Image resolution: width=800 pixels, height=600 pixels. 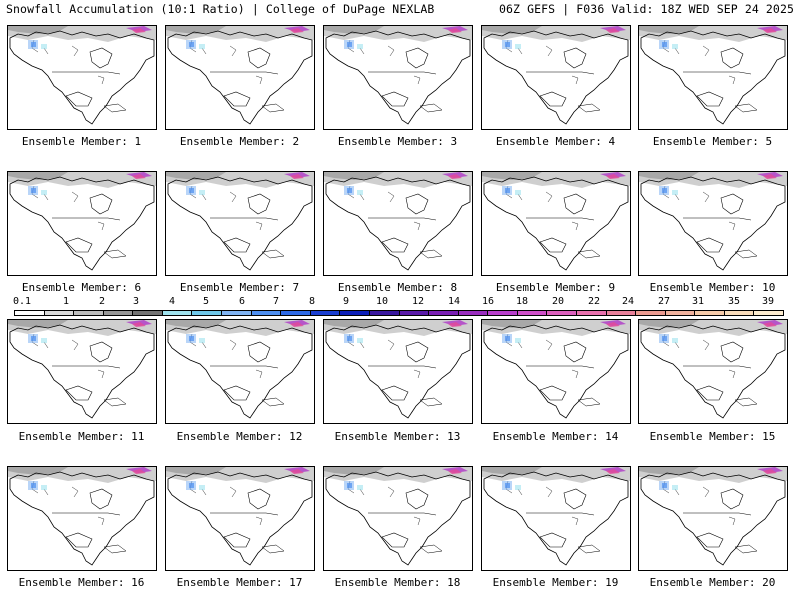 What do you see at coordinates (382, 301) in the screenshot?
I see `legend-label: 10` at bounding box center [382, 301].